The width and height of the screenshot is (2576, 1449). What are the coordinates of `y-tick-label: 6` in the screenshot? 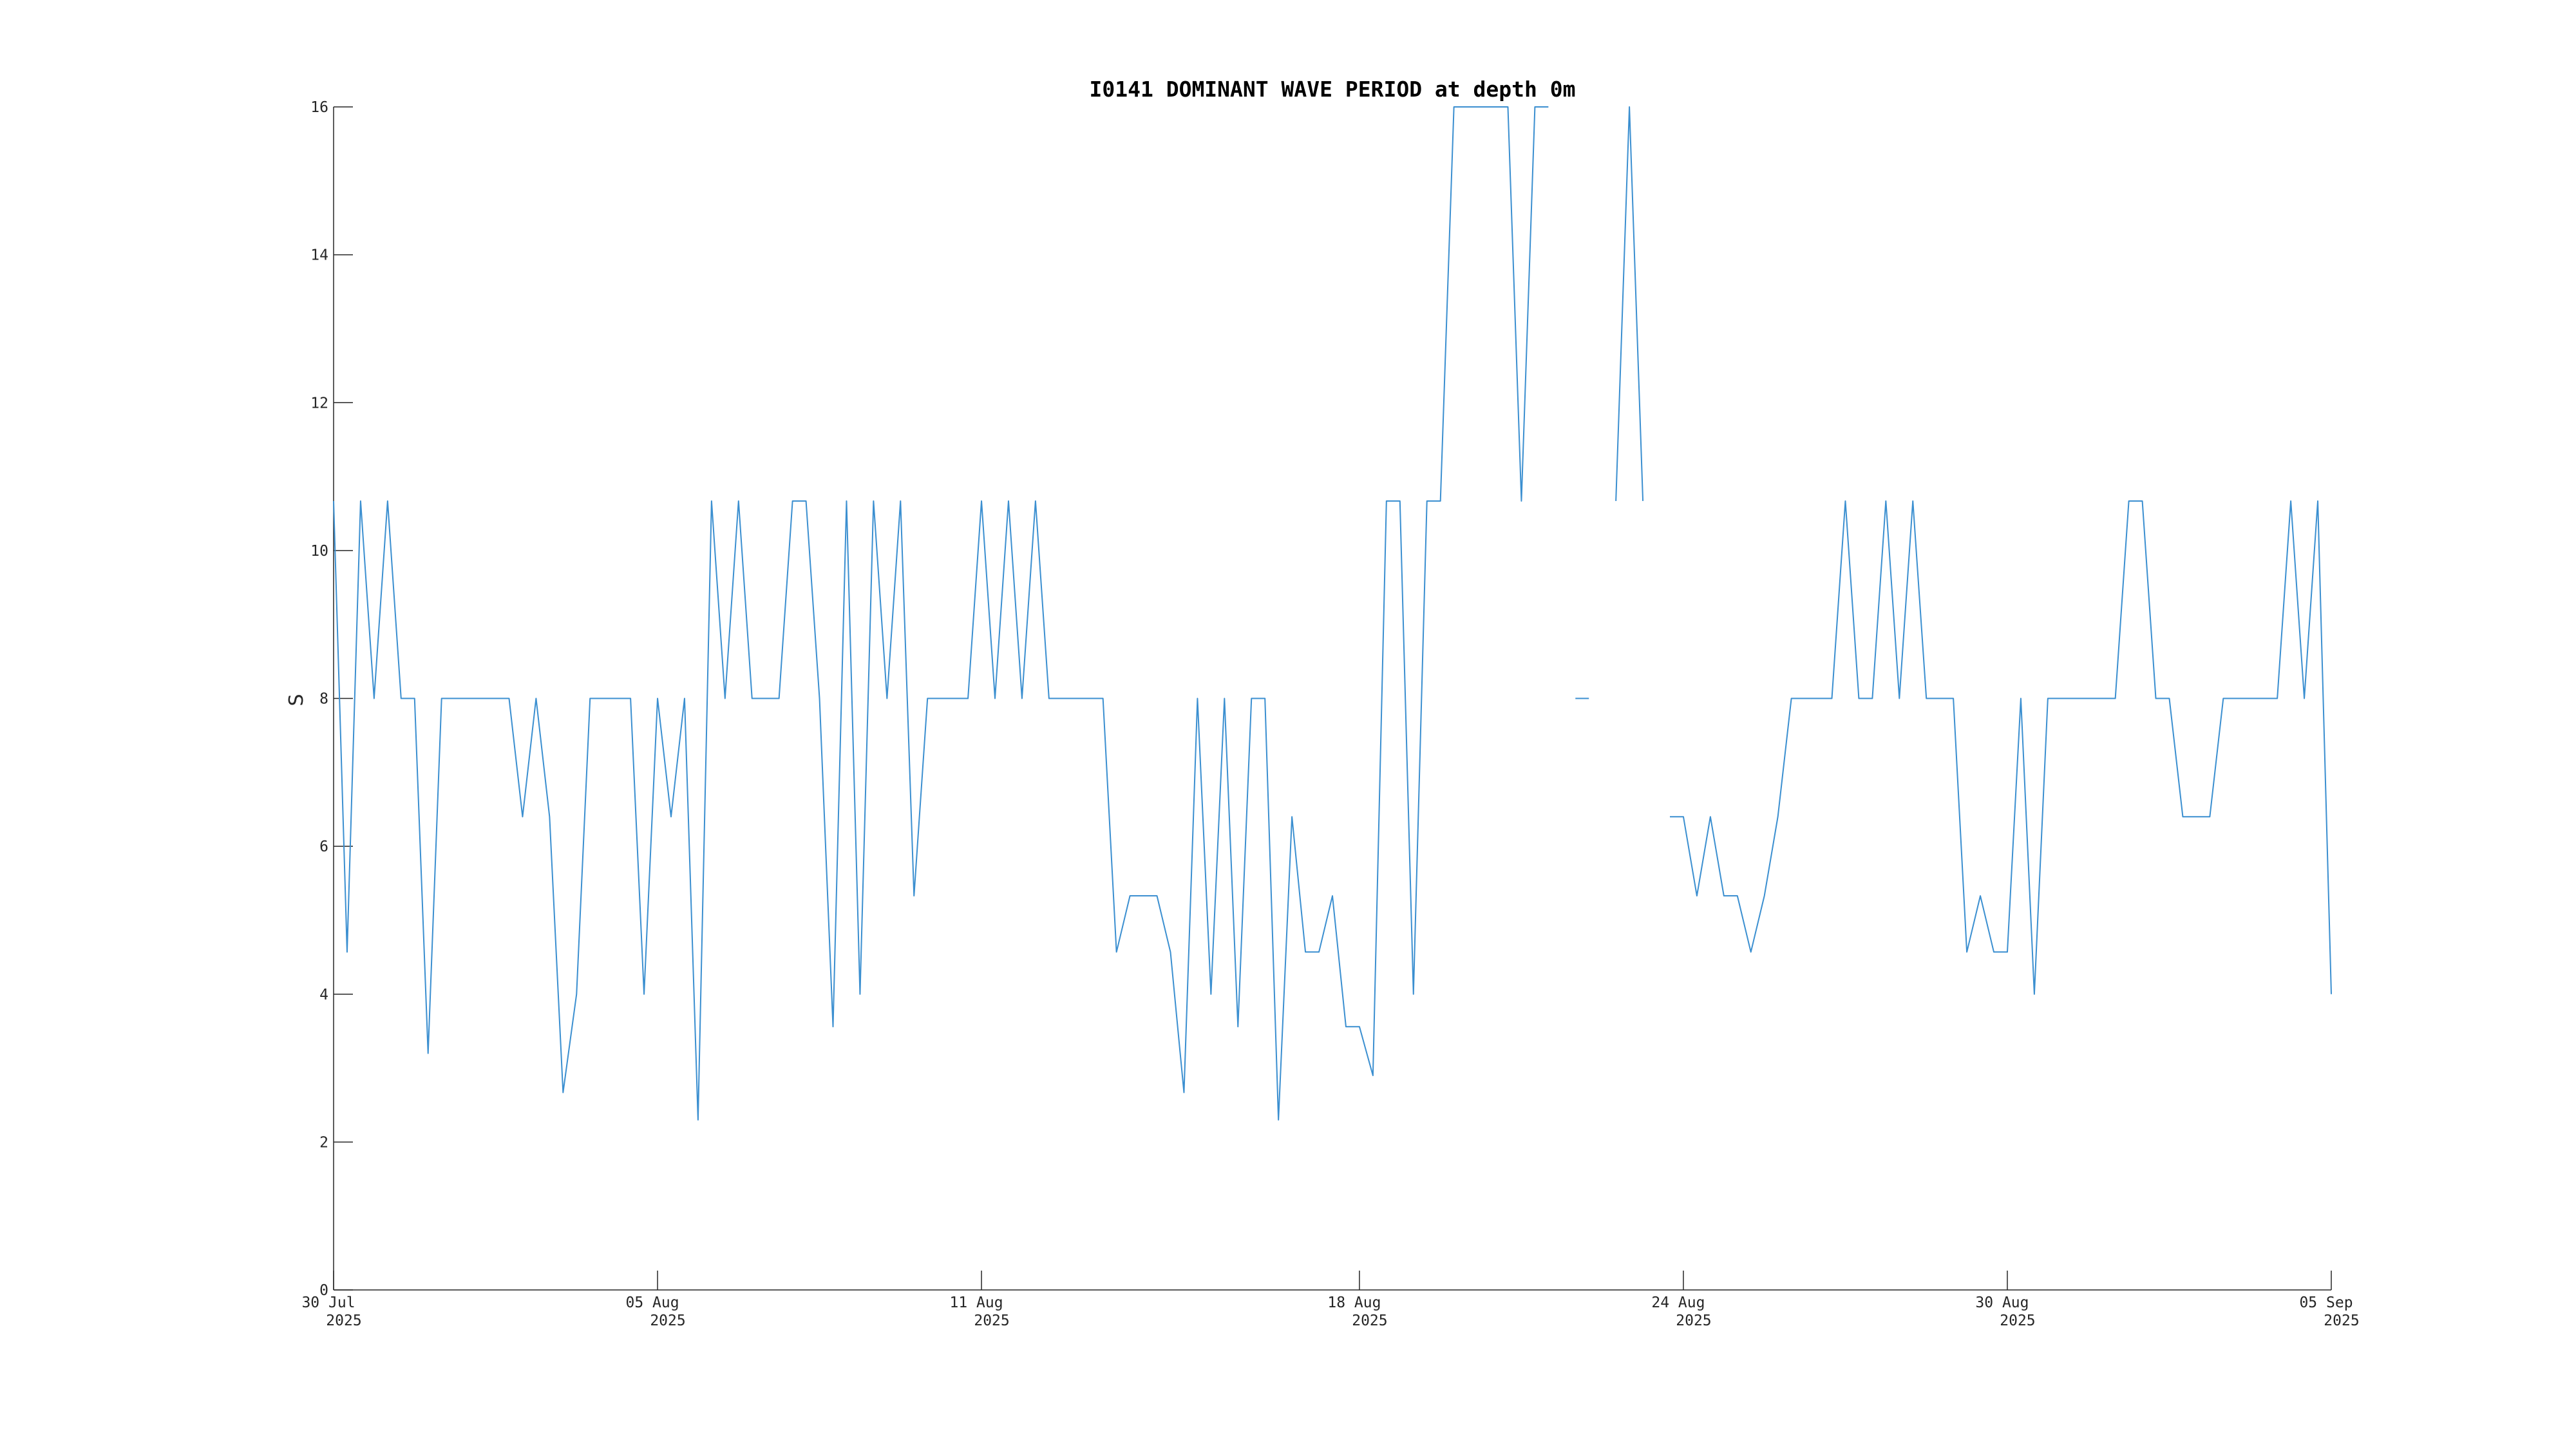 It's located at (323, 846).